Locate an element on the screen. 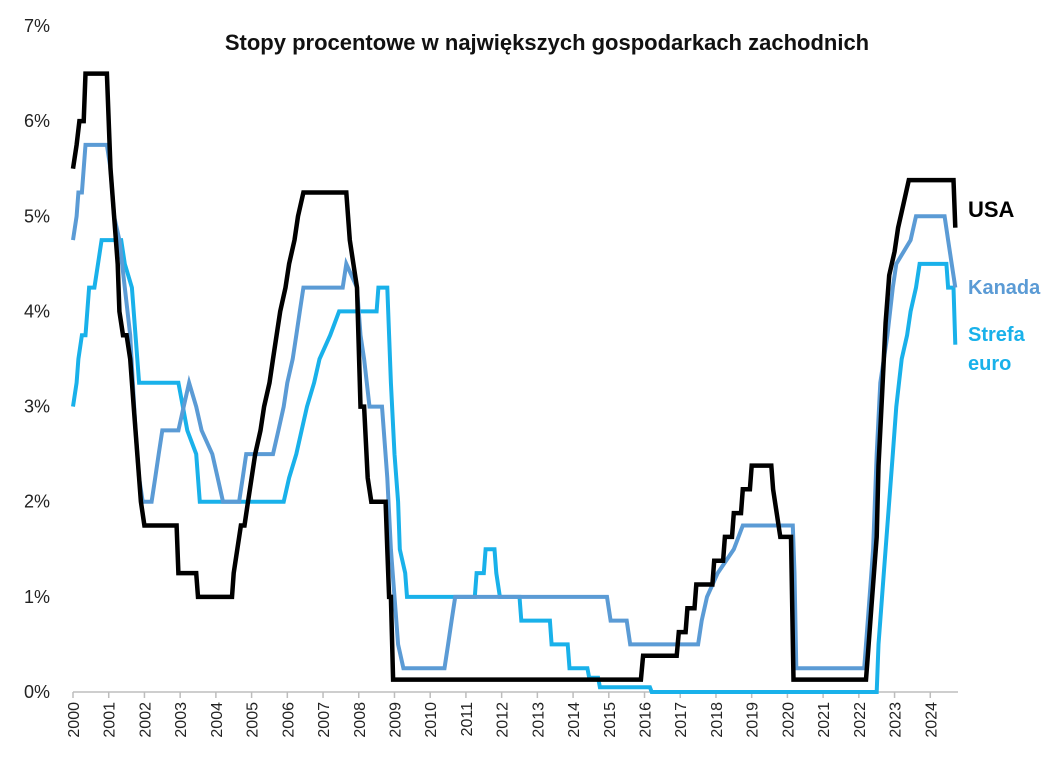  y-tick-label: 1% is located at coordinates (37, 597).